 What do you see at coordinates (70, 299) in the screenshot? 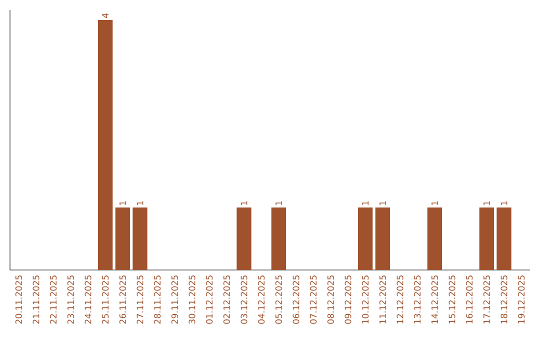
I see `x-tick-label: 23.11.2025` at bounding box center [70, 299].